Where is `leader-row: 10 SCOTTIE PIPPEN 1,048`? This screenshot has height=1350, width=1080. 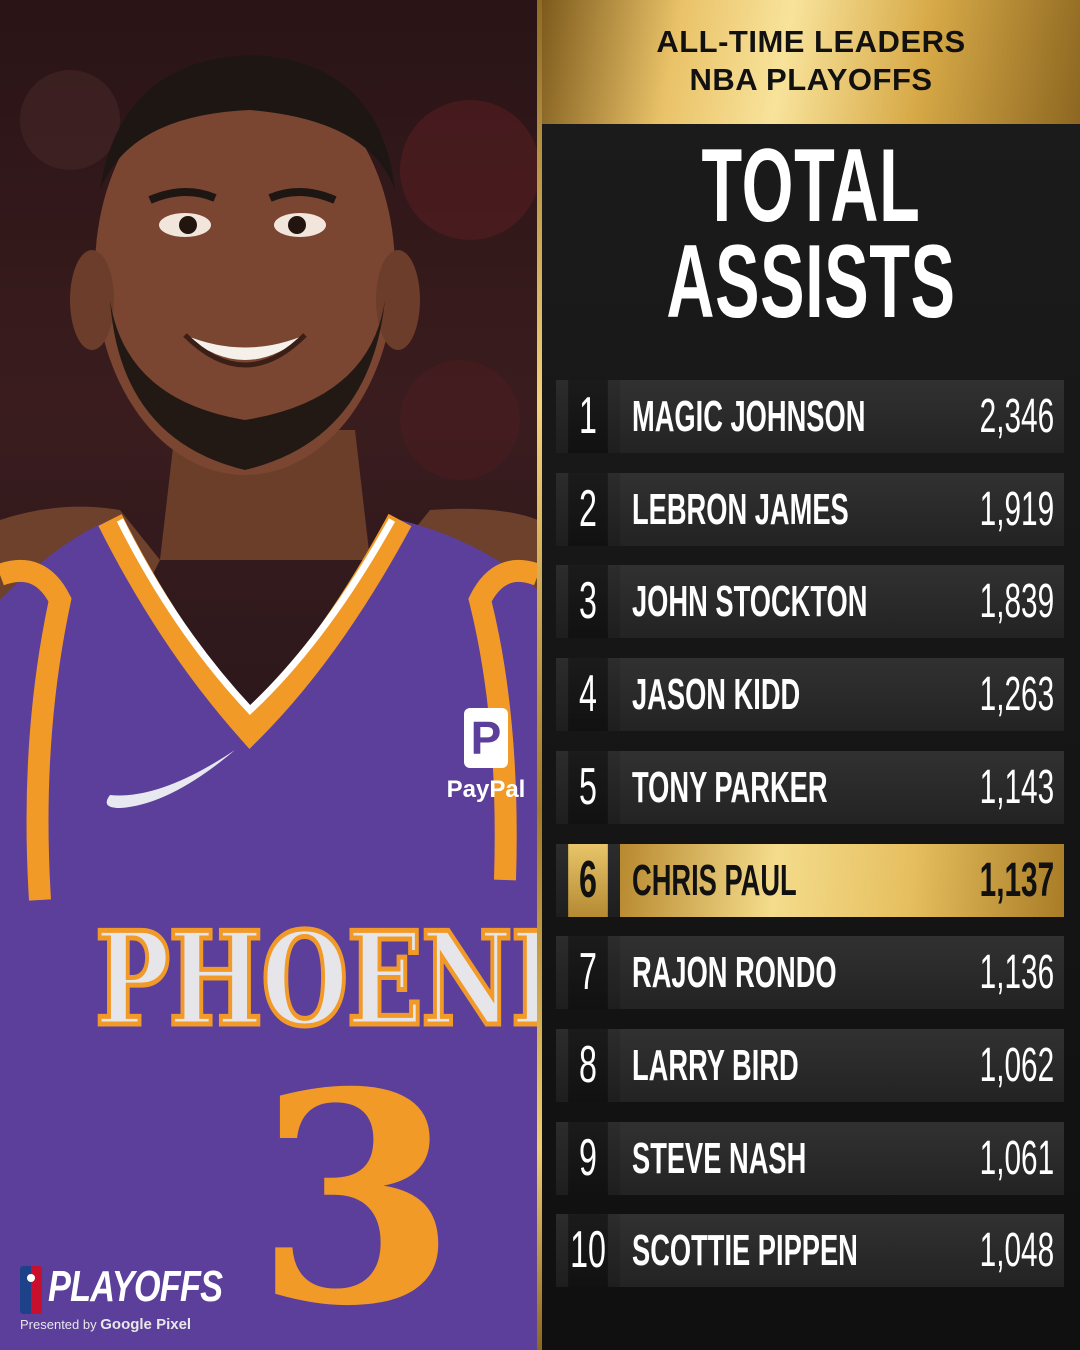 leader-row: 10 SCOTTIE PIPPEN 1,048 is located at coordinates (810, 1251).